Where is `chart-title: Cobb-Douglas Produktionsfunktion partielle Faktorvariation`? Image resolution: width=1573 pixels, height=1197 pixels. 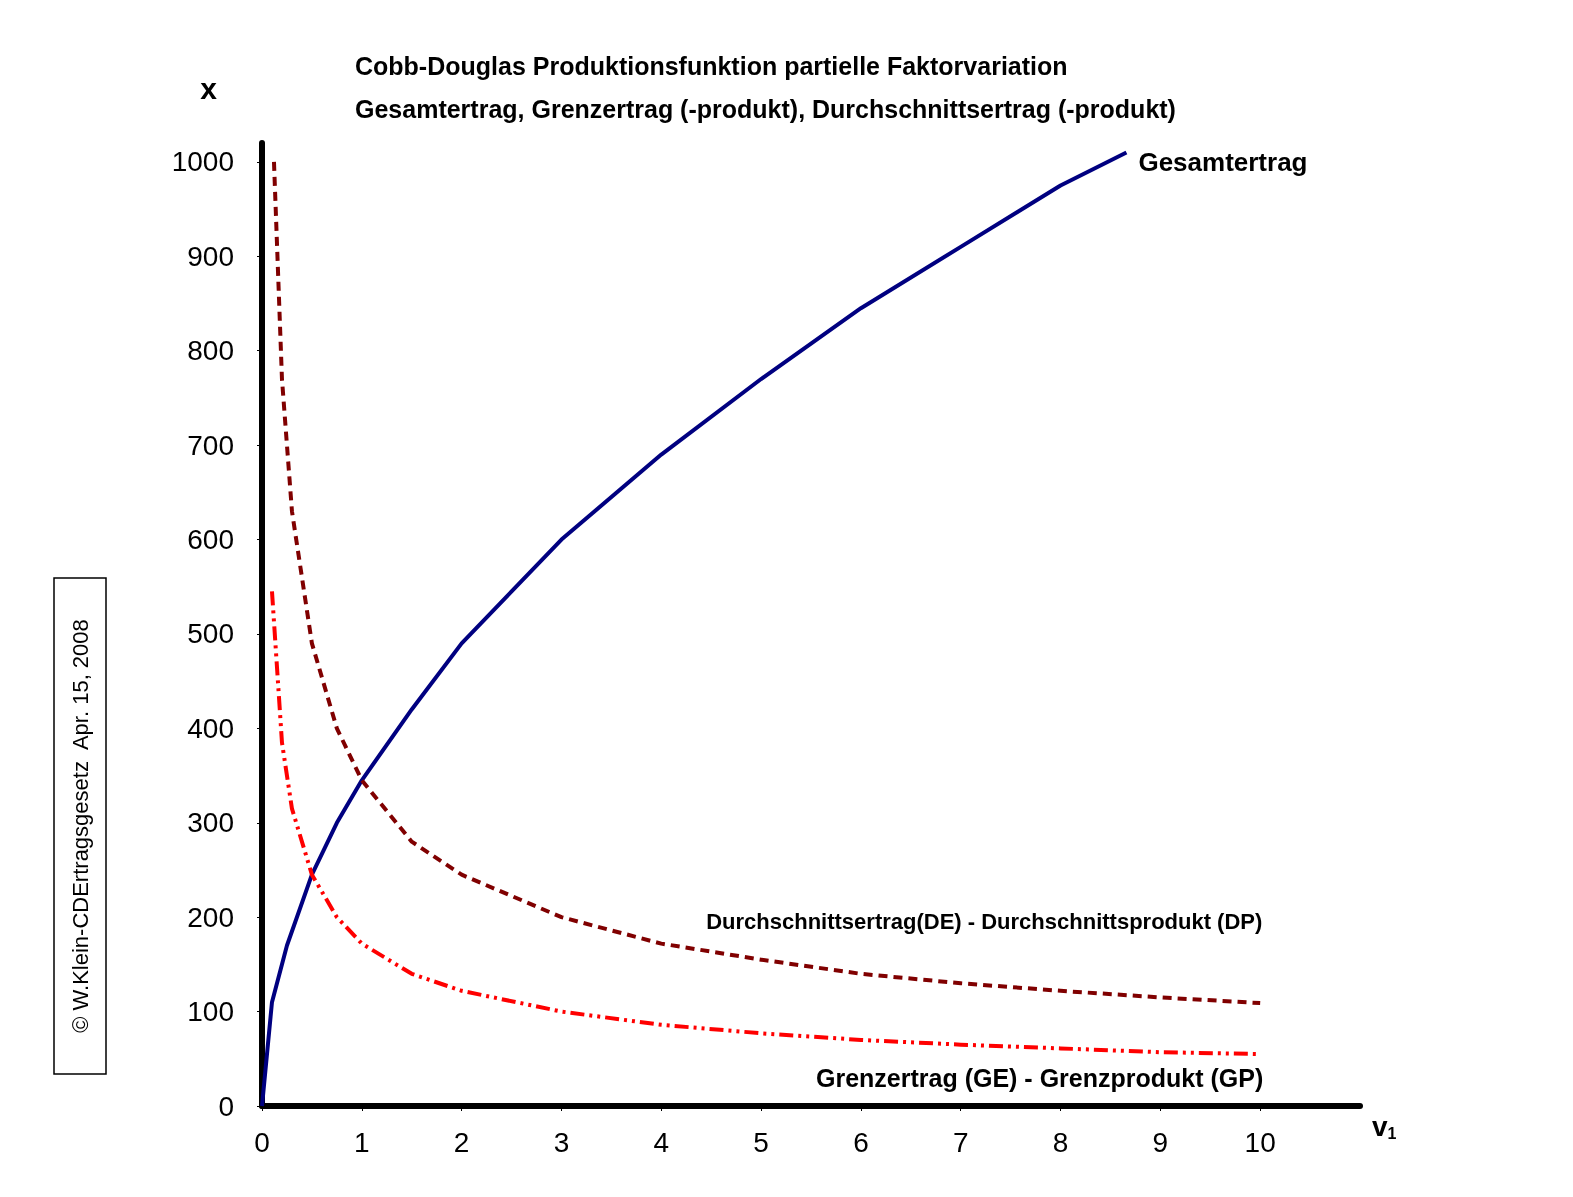
chart-title: Cobb-Douglas Produktionsfunktion partielle Faktorvariation is located at coordinates (711, 65).